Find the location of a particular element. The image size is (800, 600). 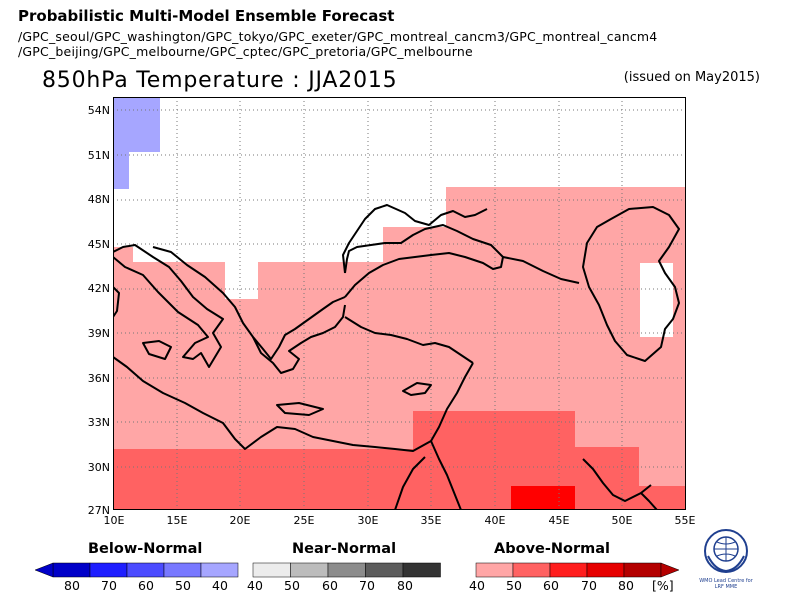

lon-tick-label: 45E is located at coordinates (559, 520).